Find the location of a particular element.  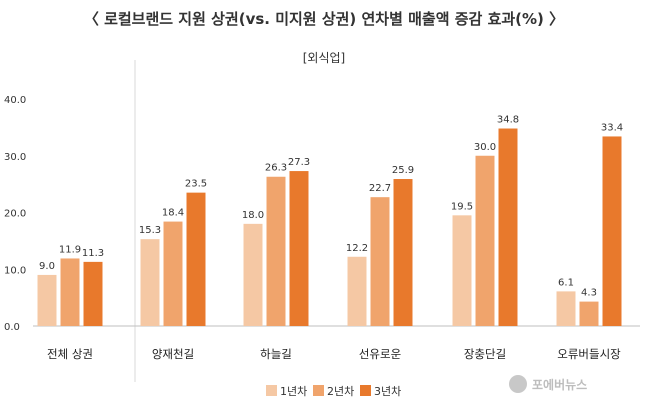

data-label: 18.4 is located at coordinates (173, 213).